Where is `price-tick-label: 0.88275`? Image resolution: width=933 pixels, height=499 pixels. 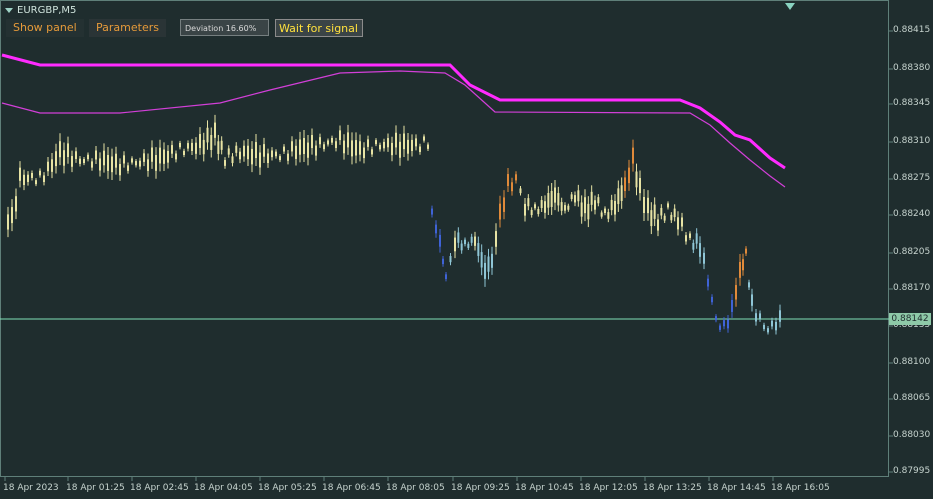
price-tick-label: 0.88275 is located at coordinates (912, 178).